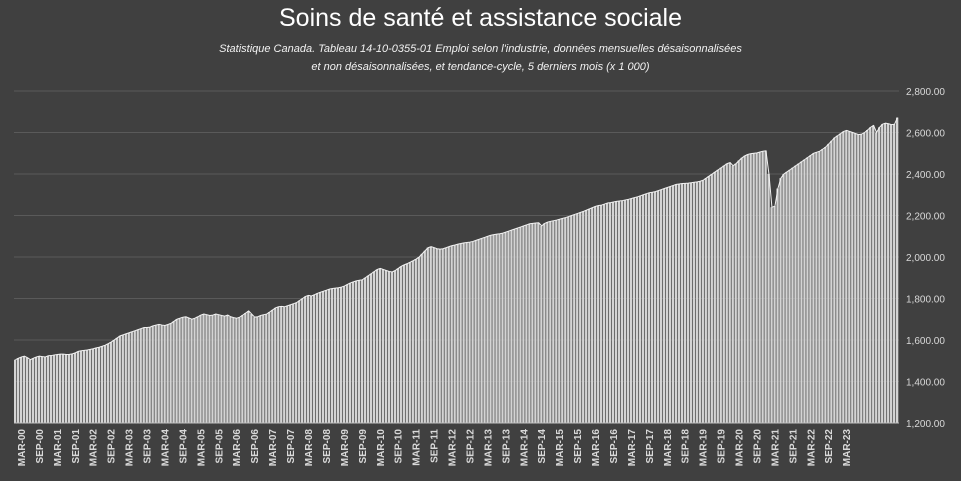 The width and height of the screenshot is (961, 481). Describe the element at coordinates (183, 446) in the screenshot. I see `x-tick-label: SEP-04` at that location.